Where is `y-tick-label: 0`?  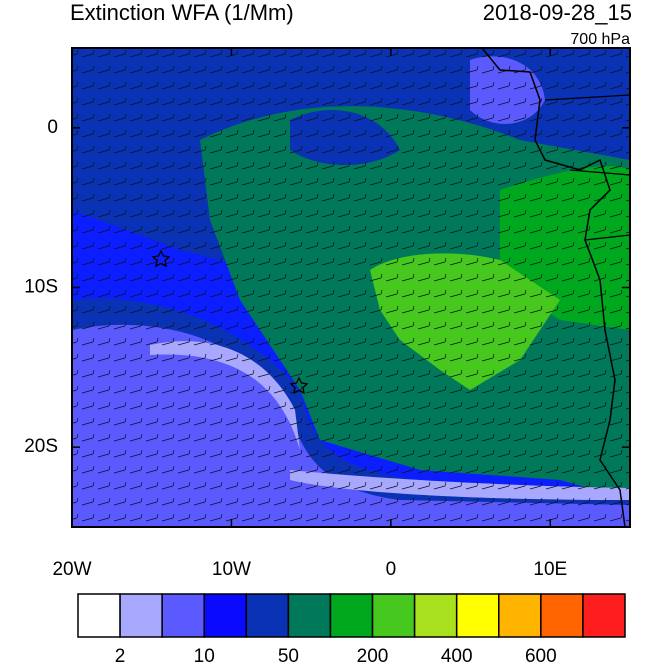 y-tick-label: 0 is located at coordinates (52, 127).